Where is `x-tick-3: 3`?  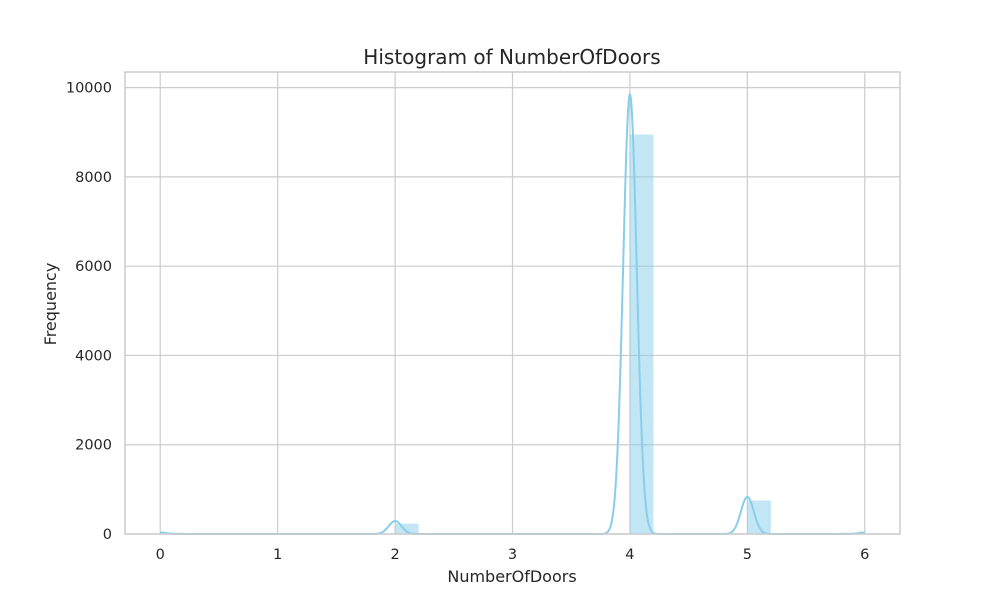
x-tick-3: 3 is located at coordinates (512, 555).